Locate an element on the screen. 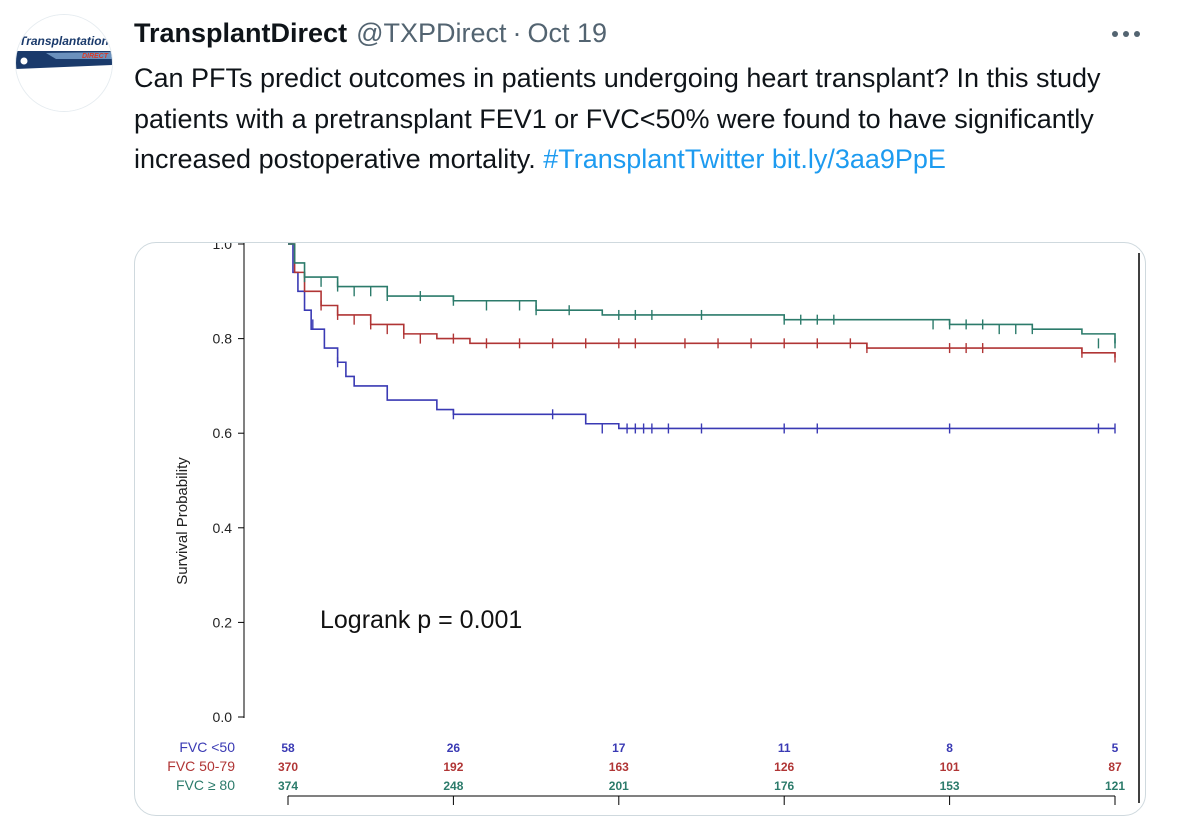 The image size is (1177, 830). y-tick-label: 1.0 is located at coordinates (223, 247).